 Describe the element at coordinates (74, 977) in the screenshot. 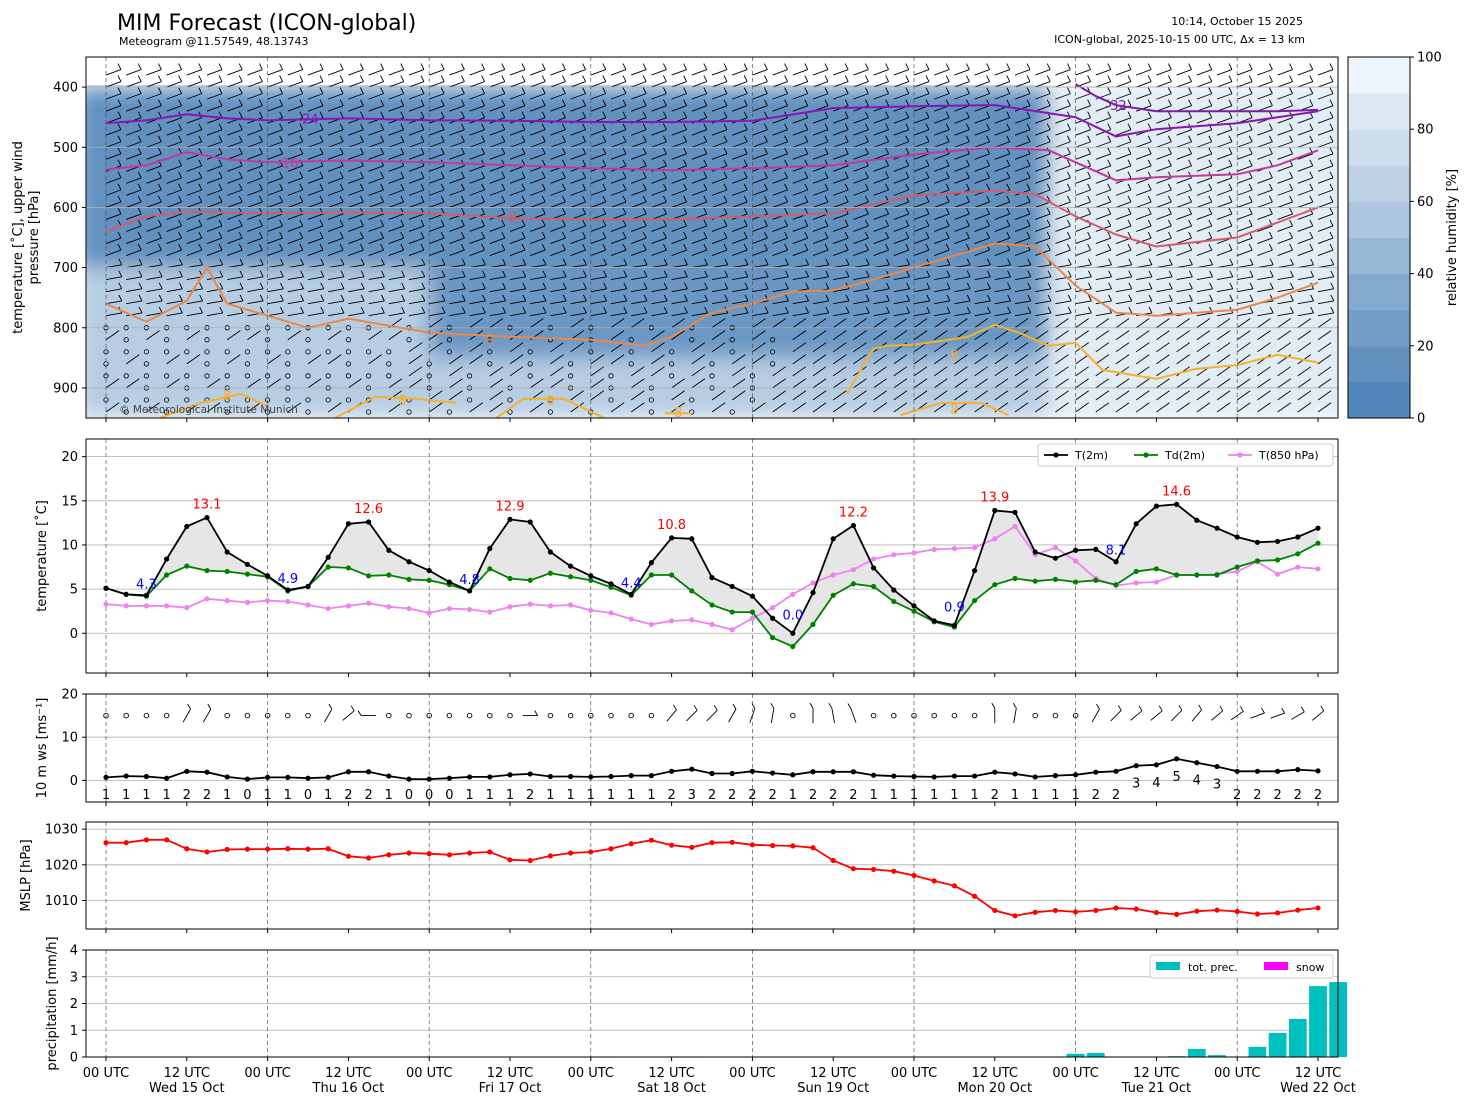

I see `precip-y-tick-label: 3` at that location.